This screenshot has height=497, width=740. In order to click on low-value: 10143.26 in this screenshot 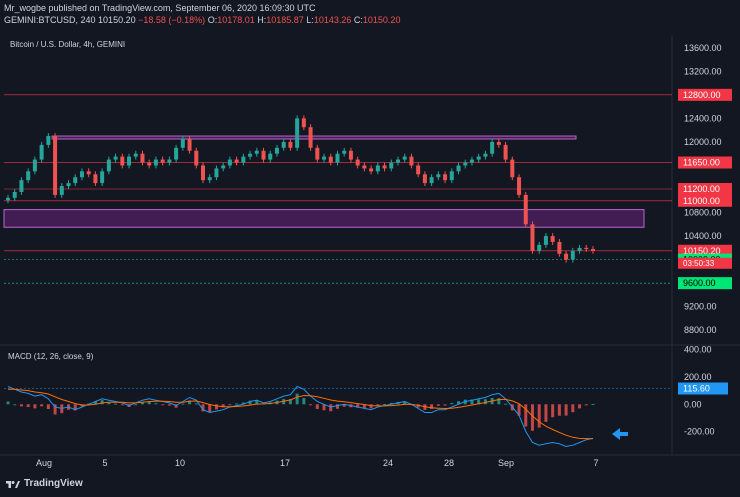, I will do `click(332, 20)`.